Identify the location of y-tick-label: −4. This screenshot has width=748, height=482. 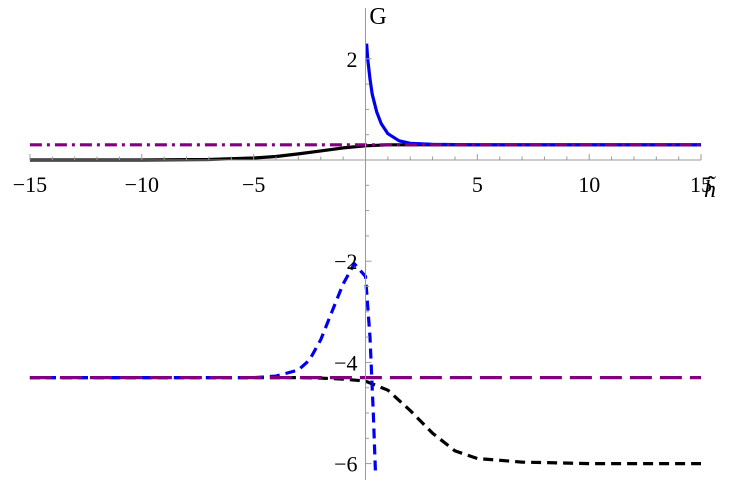
(345, 362).